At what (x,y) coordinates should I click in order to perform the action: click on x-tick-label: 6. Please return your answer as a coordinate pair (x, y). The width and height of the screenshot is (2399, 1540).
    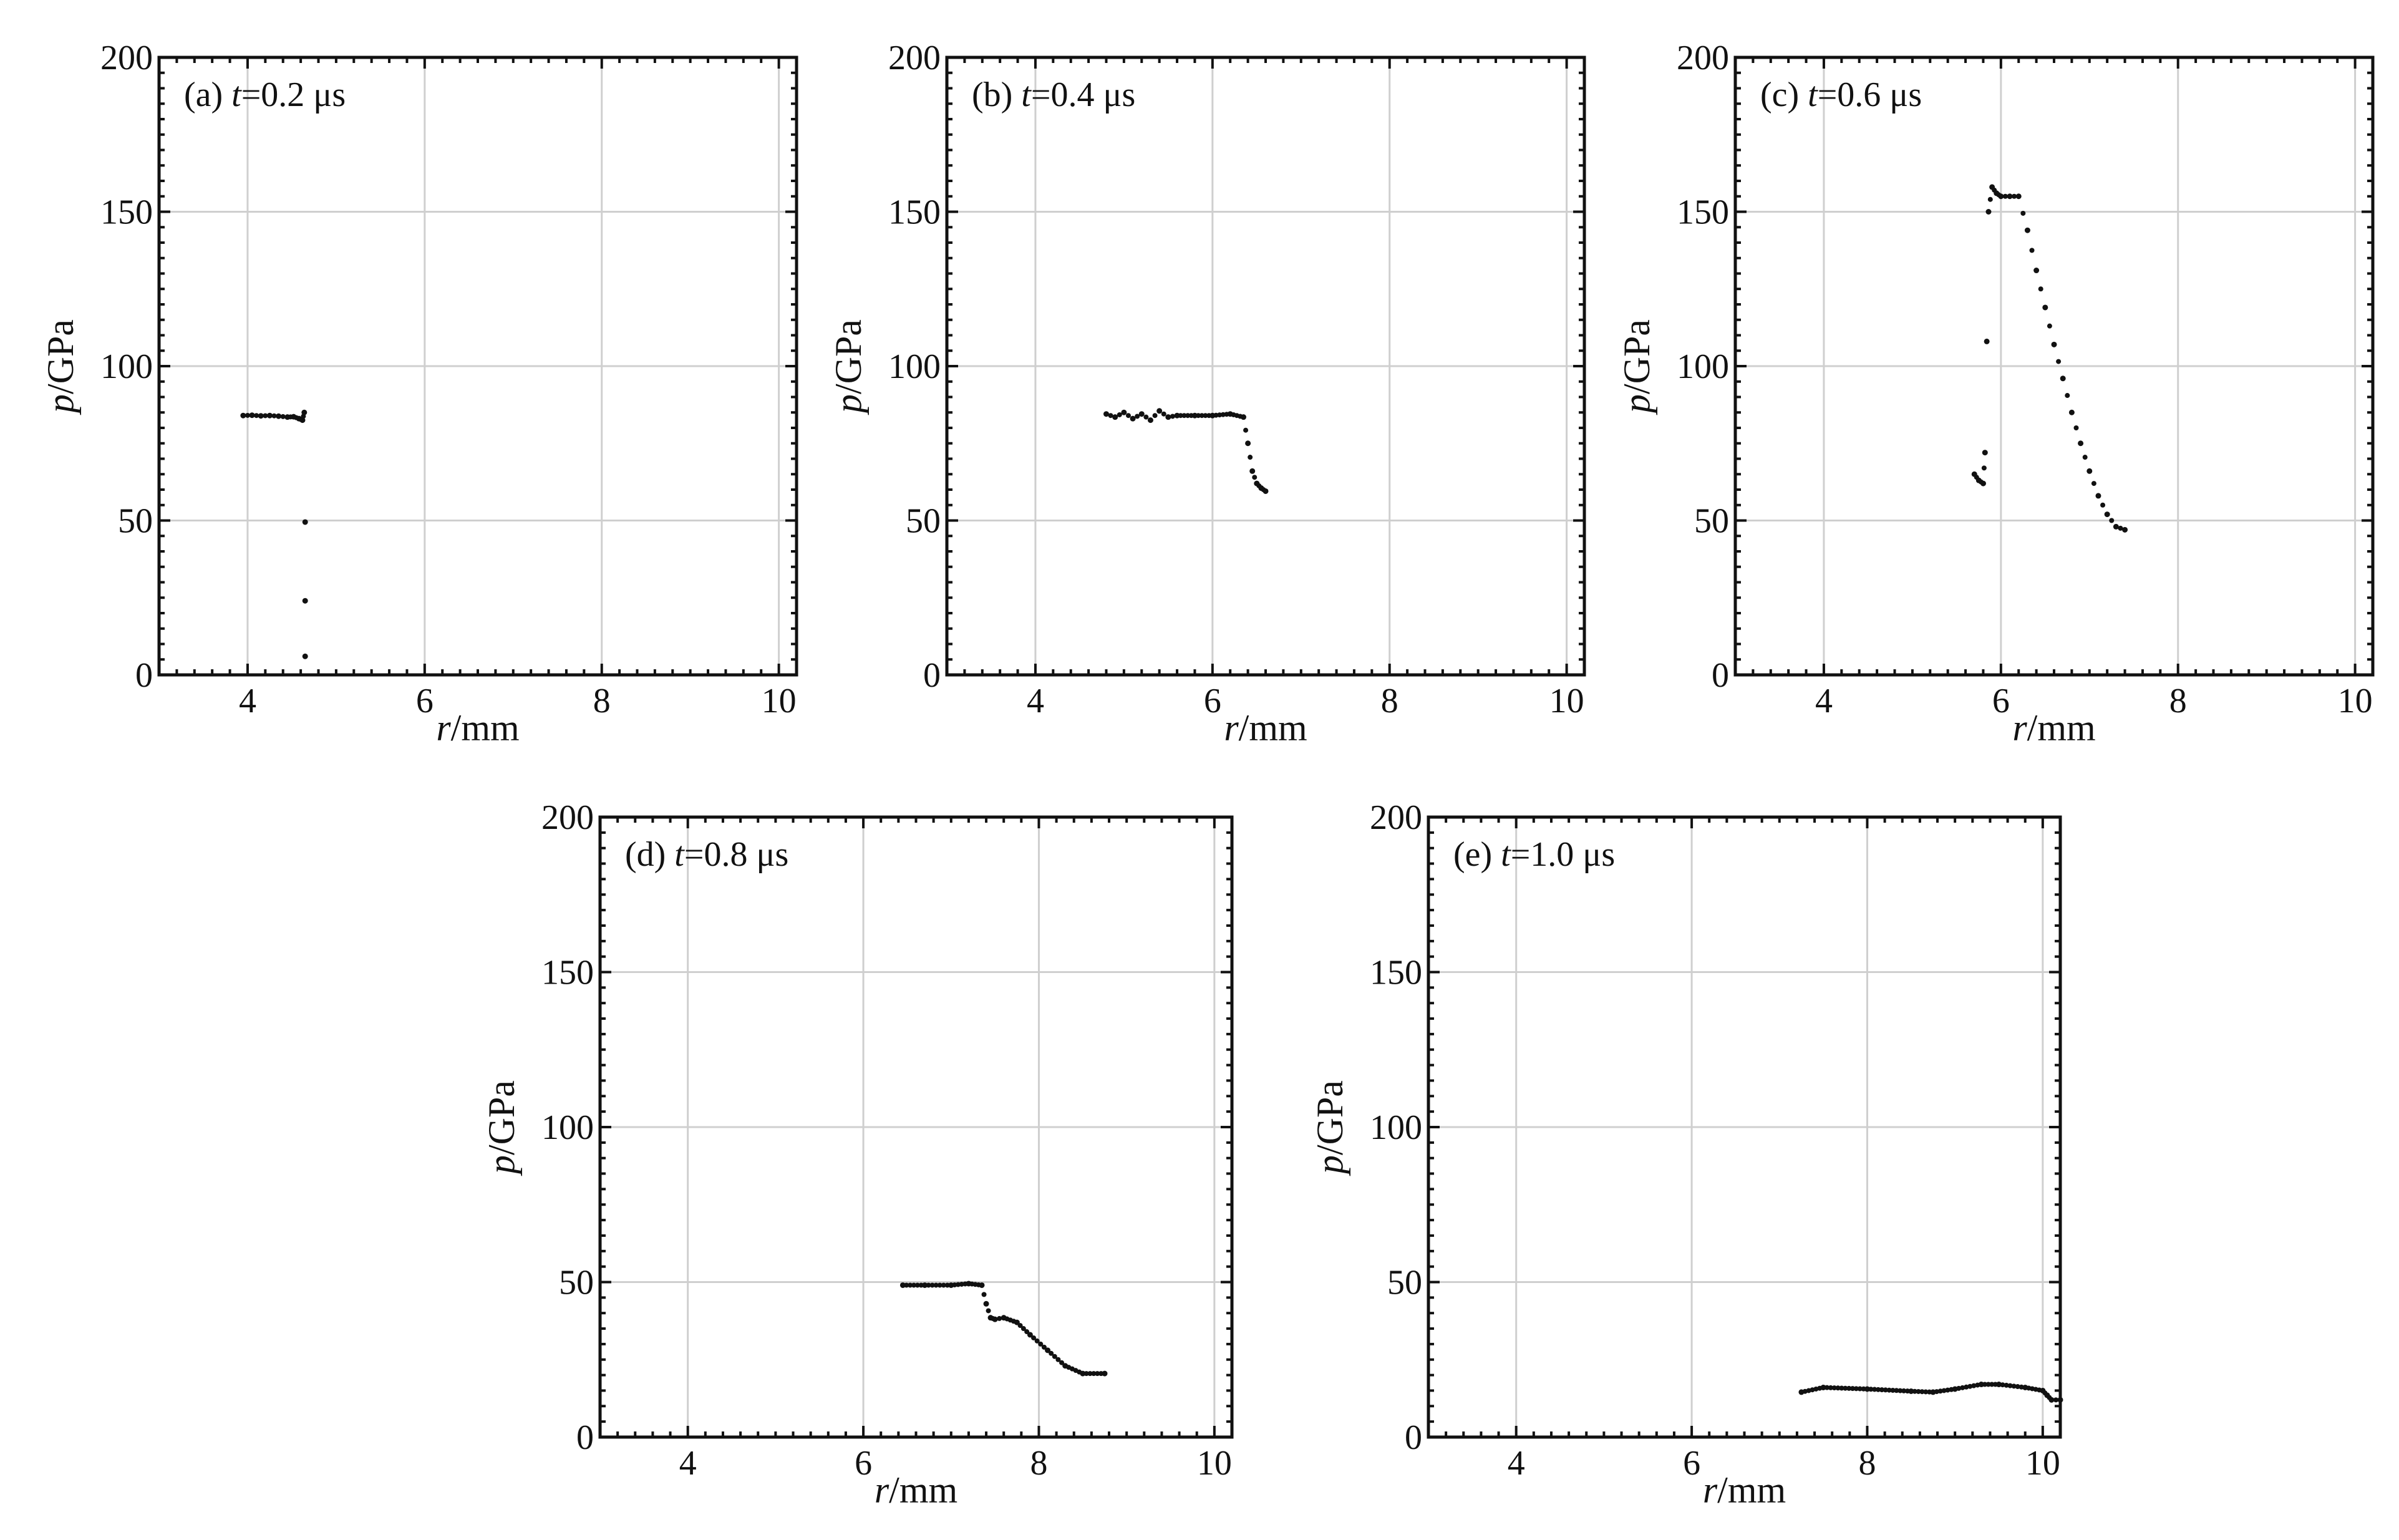
    Looking at the image, I should click on (2001, 701).